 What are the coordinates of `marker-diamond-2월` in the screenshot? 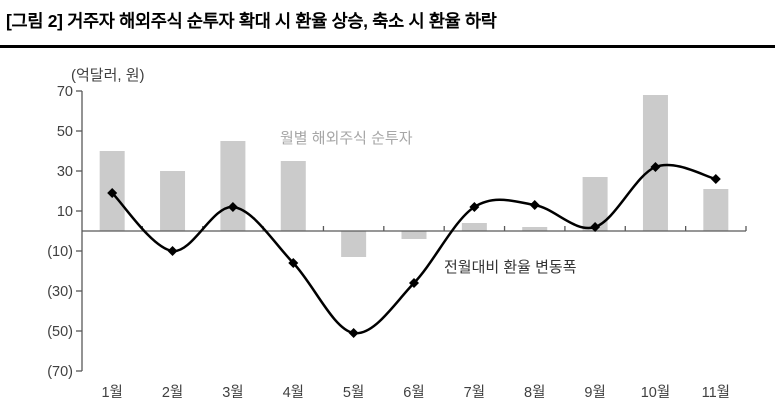 It's located at (172, 251).